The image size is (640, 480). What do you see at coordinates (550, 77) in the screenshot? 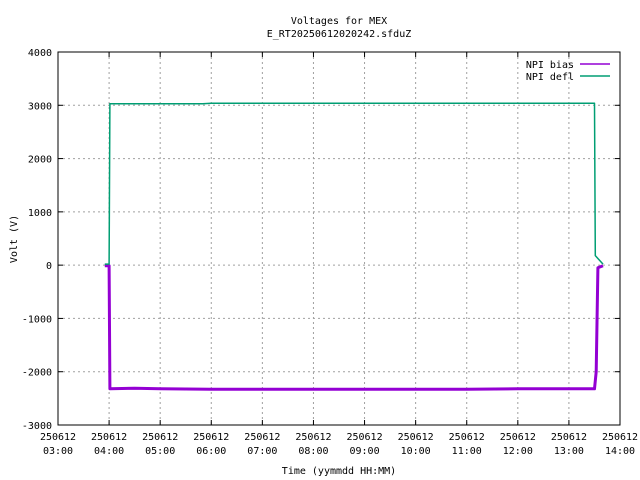
I see `legend-label: NPI defl` at bounding box center [550, 77].